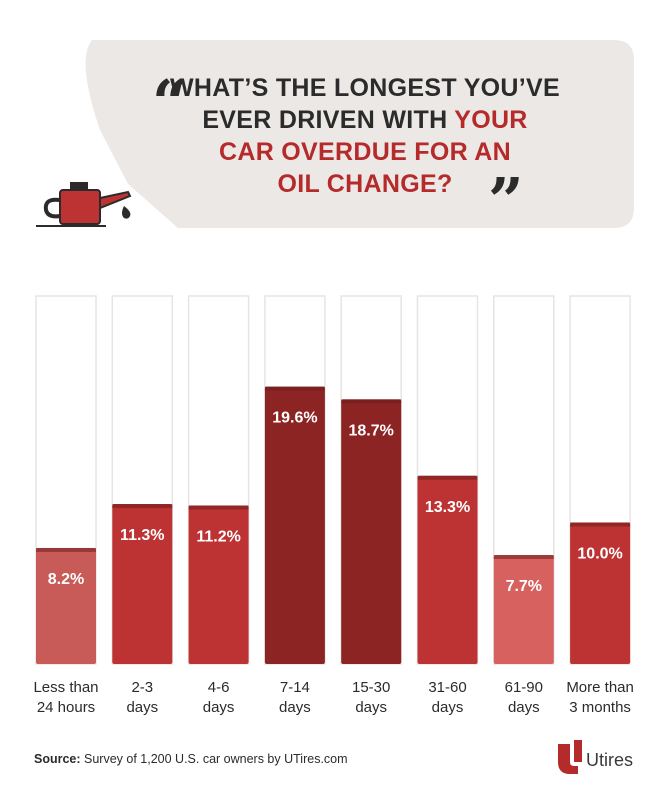 Image resolution: width=665 pixels, height=794 pixels. I want to click on x-tick-label-line: 7-14, so click(294, 687).